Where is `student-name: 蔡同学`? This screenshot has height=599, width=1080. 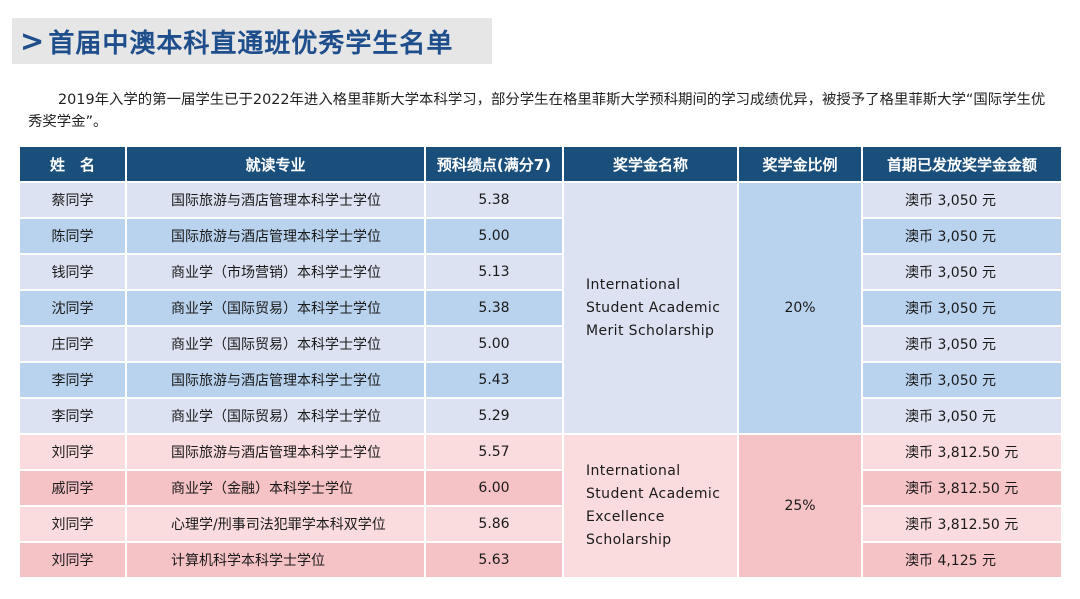
student-name: 蔡同学 is located at coordinates (72, 200).